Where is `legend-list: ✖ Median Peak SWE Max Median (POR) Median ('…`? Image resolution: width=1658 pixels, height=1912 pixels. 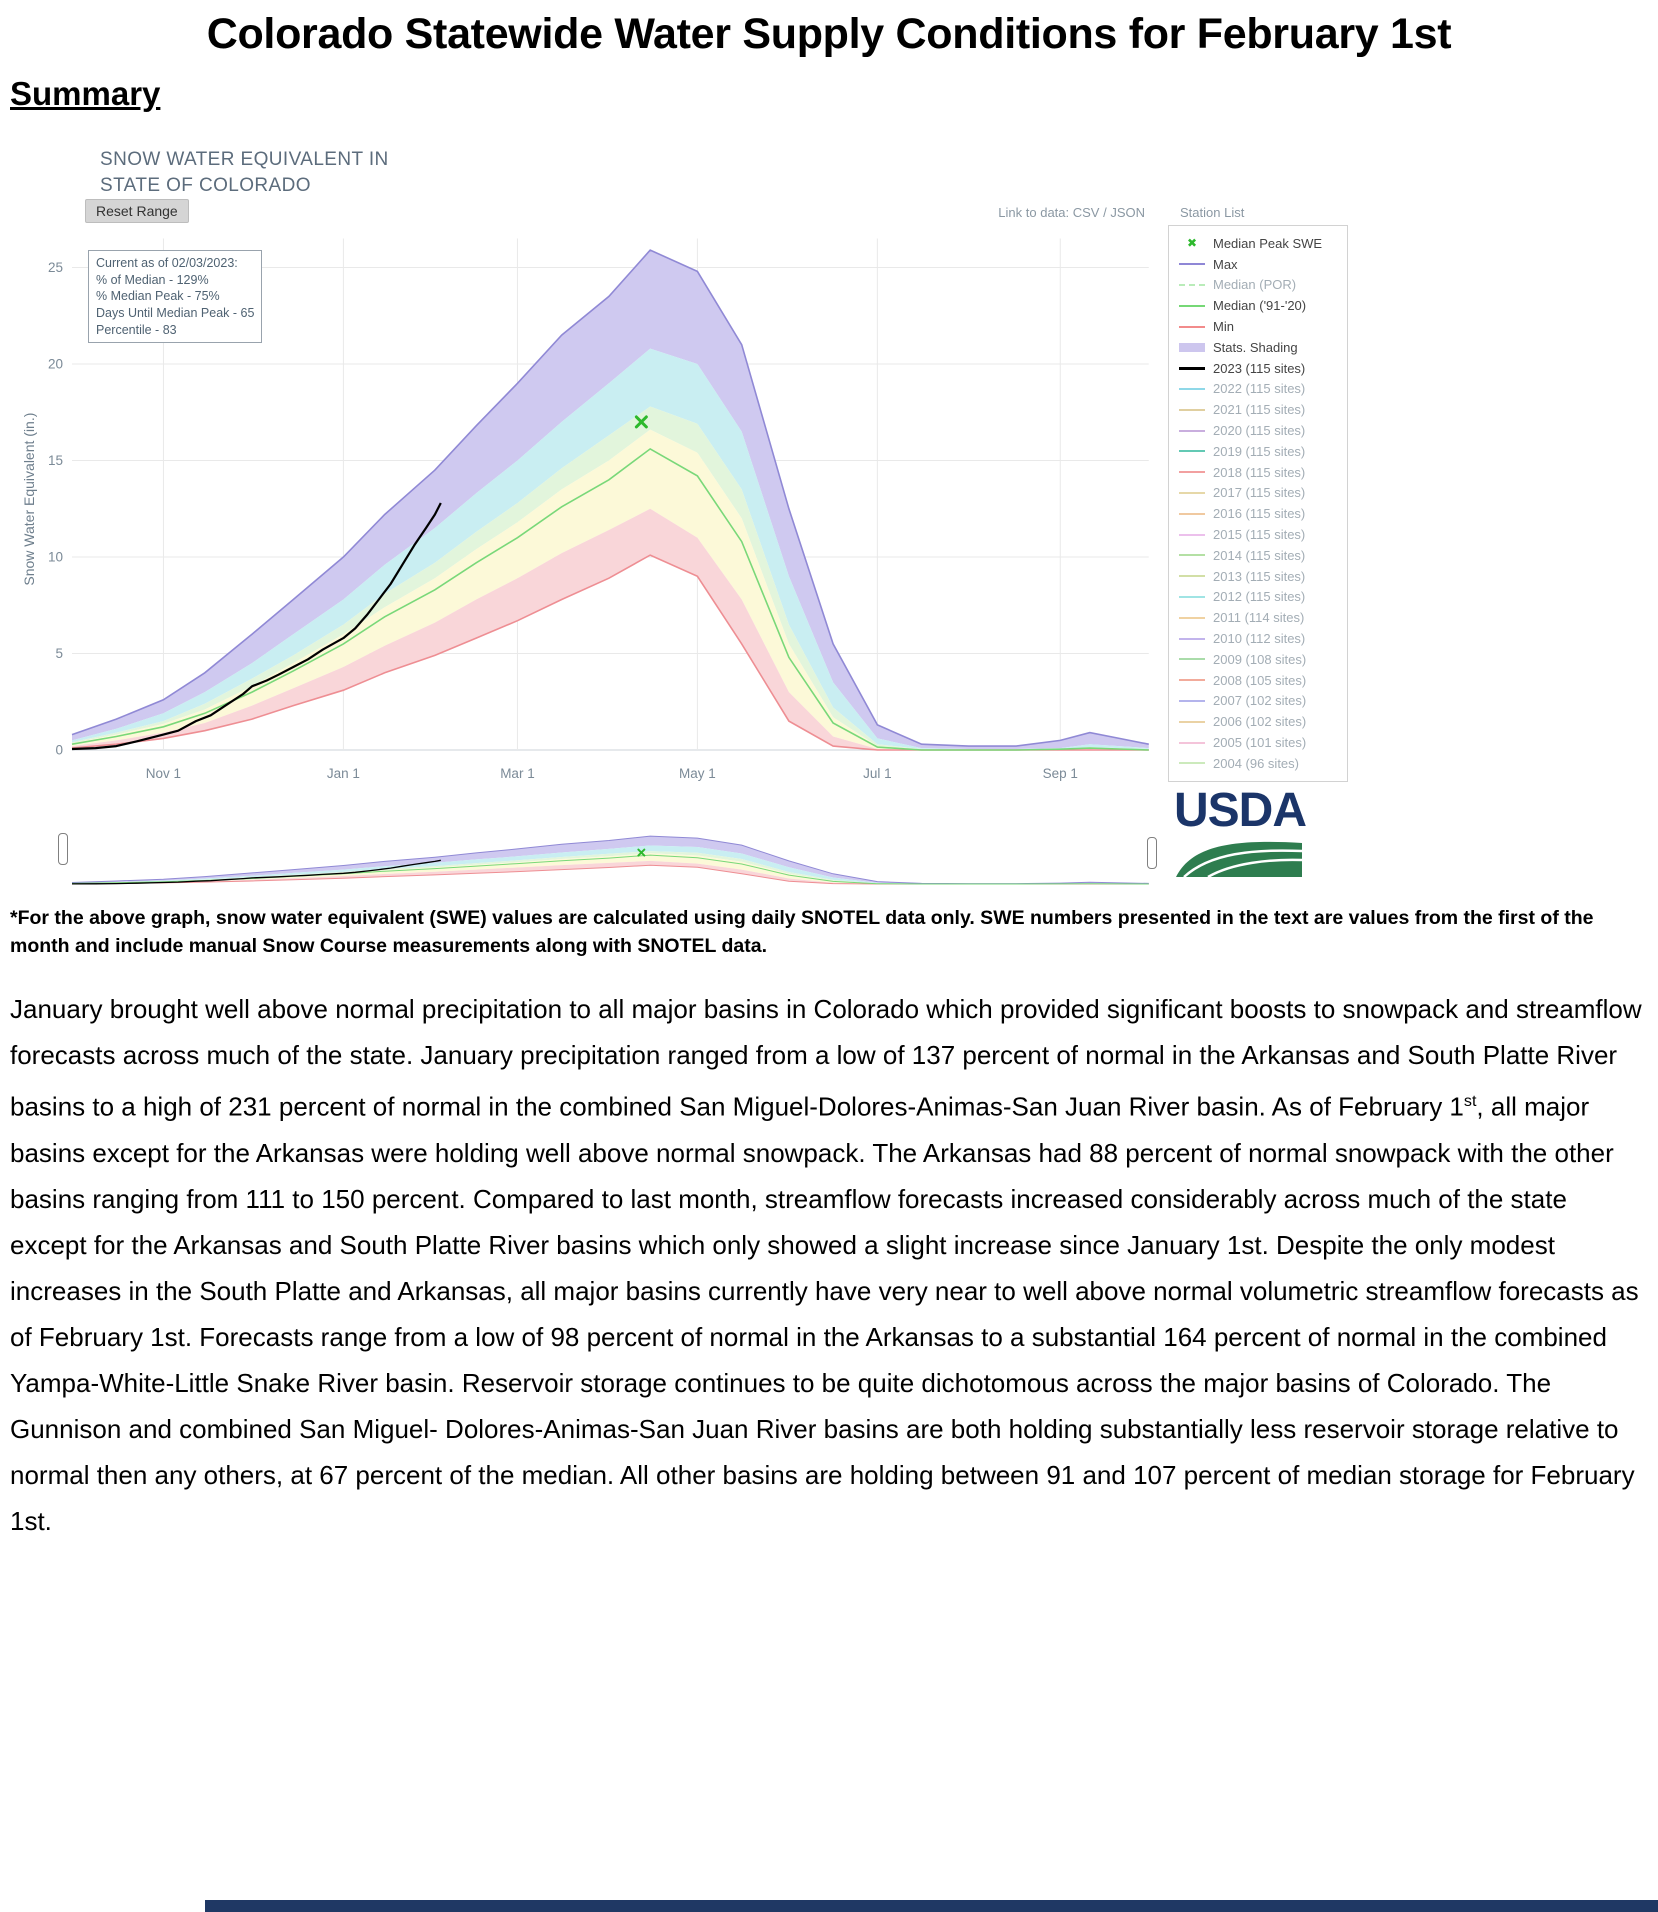
legend-list: ✖ Median Peak SWE Max Median (POR) Median ('… is located at coordinates (1258, 503).